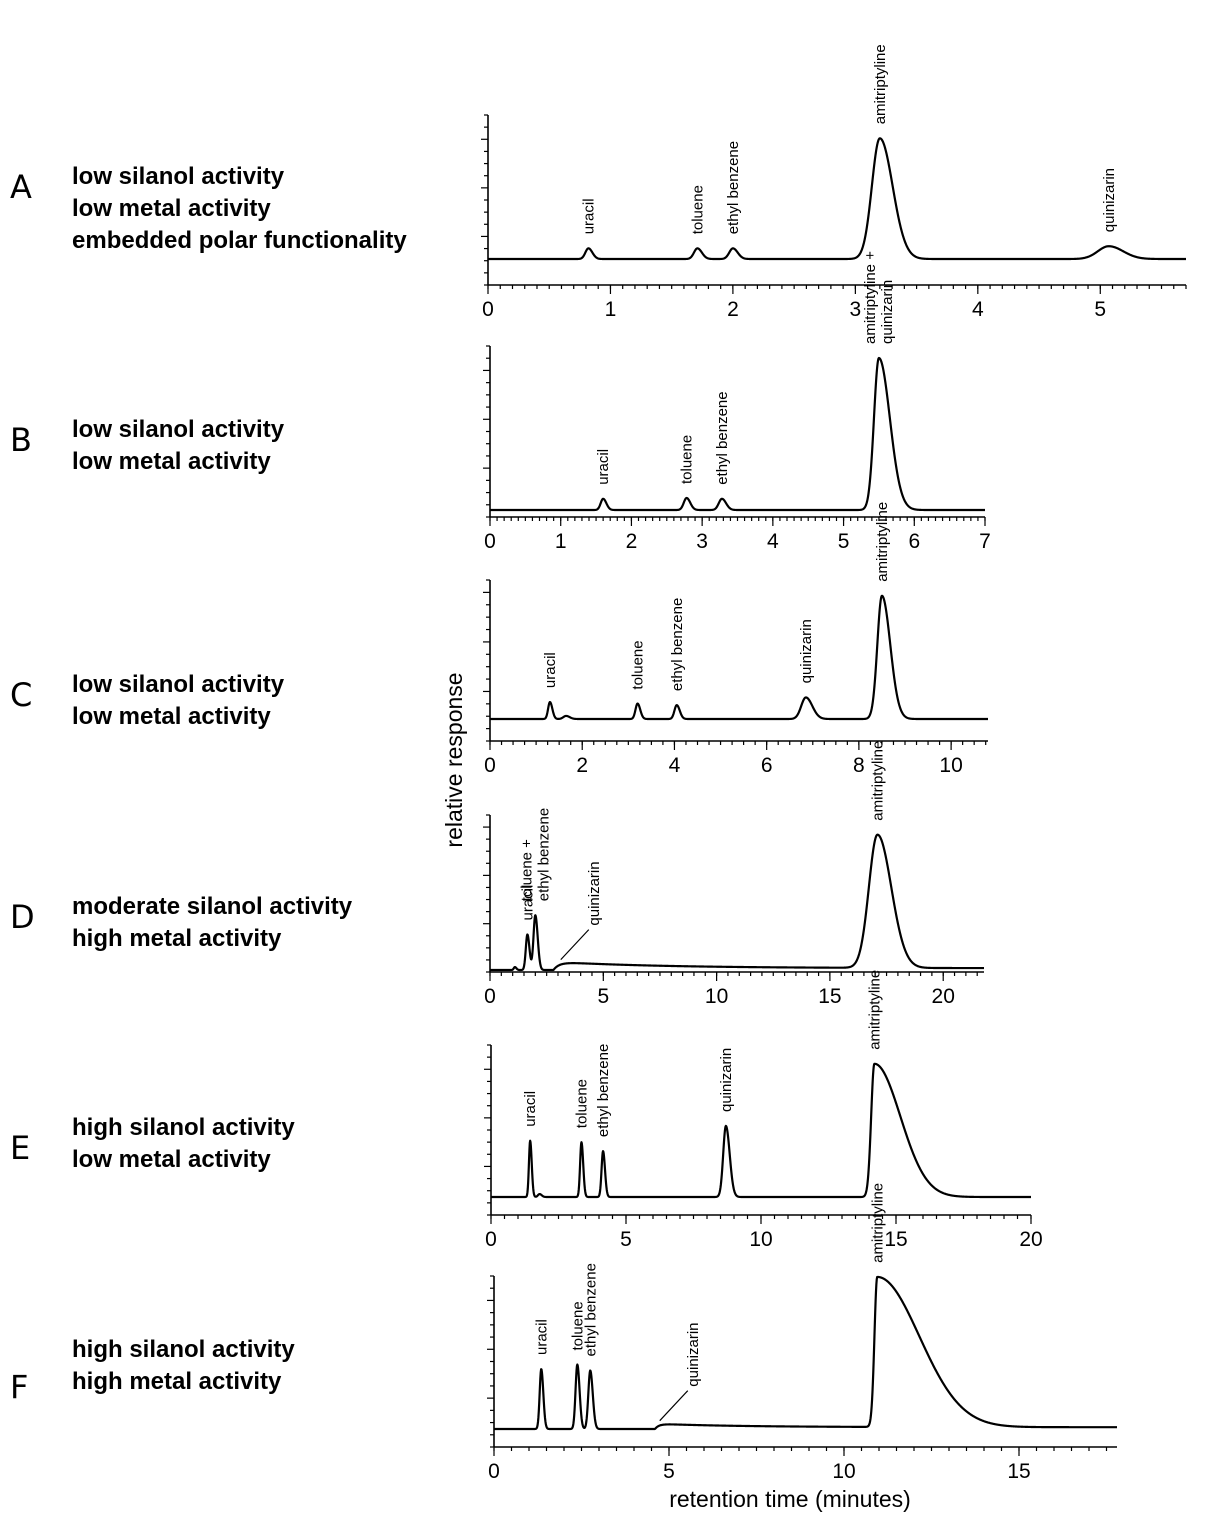 The height and width of the screenshot is (1518, 1219). What do you see at coordinates (870, 297) in the screenshot?
I see `peak-label: amitriptyline +` at bounding box center [870, 297].